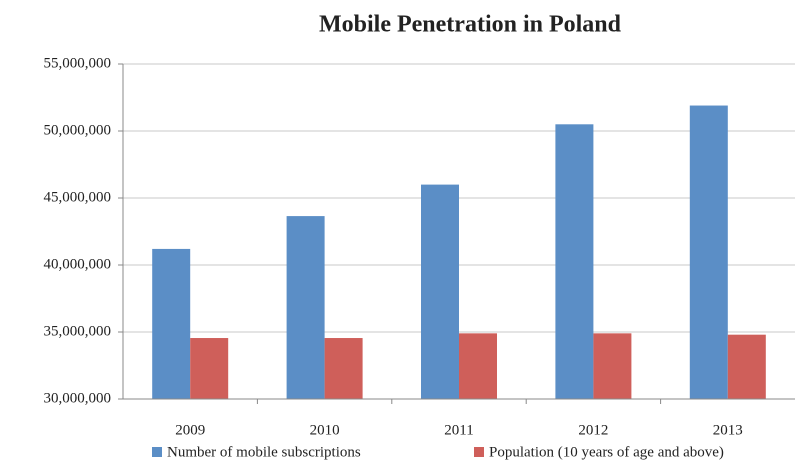  What do you see at coordinates (78, 331) in the screenshot?
I see `y-tick-label: 35,000,000` at bounding box center [78, 331].